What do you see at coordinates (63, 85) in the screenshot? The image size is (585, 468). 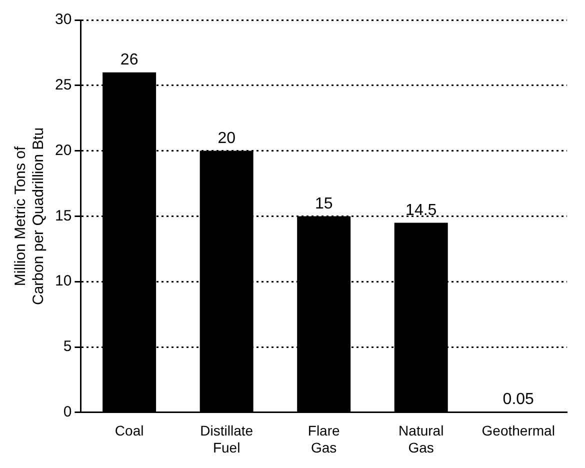 I see `y-tick-label: 25` at bounding box center [63, 85].